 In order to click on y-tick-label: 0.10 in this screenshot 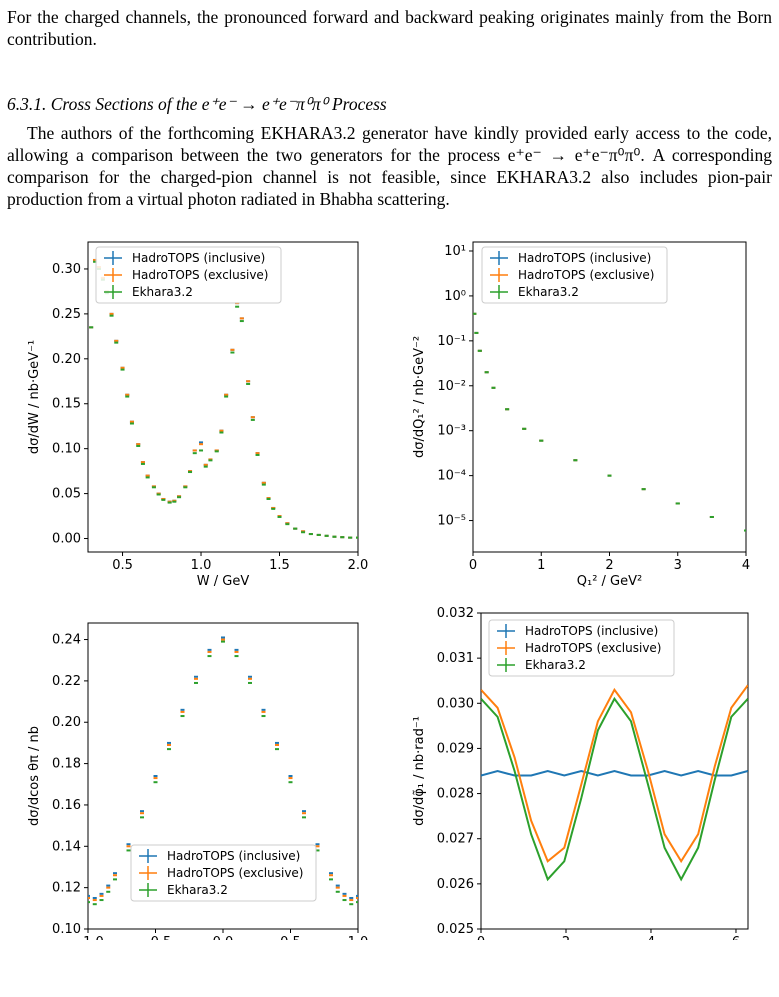, I will do `click(66, 929)`.